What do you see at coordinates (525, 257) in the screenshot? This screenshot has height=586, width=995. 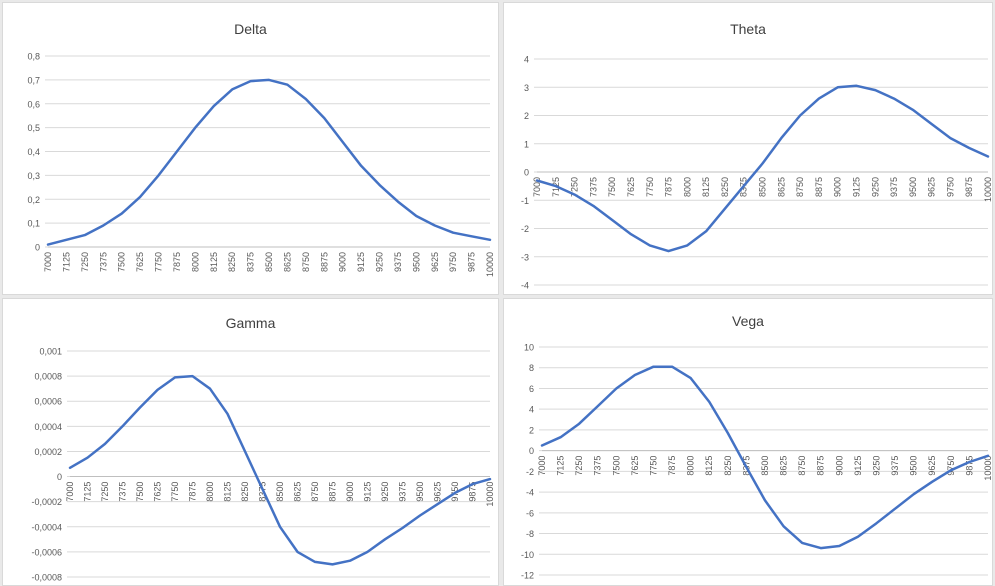 I see `theta-y-tick-label: -3` at bounding box center [525, 257].